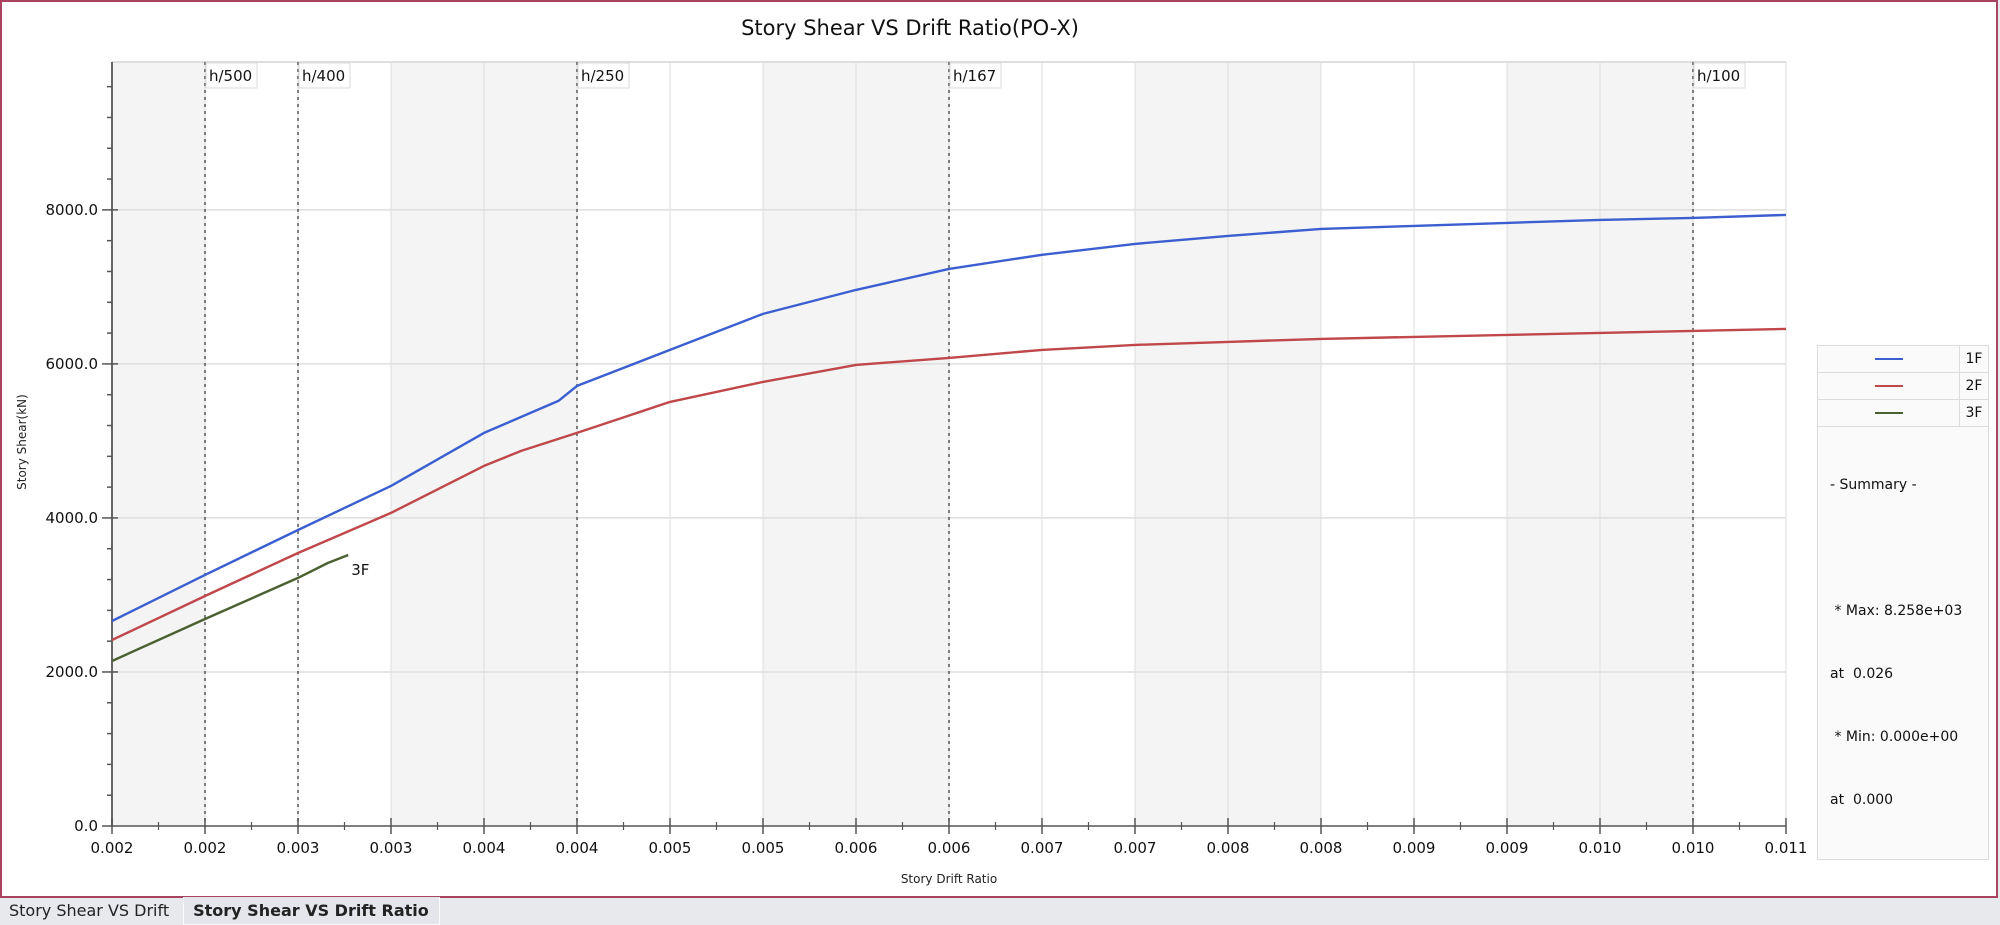  What do you see at coordinates (360, 570) in the screenshot?
I see `series-end-label: 3F` at bounding box center [360, 570].